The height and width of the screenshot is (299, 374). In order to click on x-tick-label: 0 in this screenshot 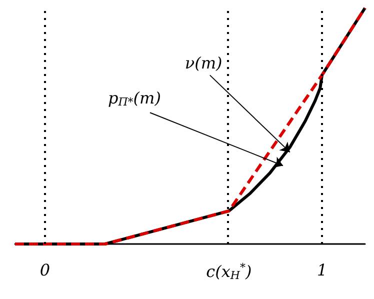, I will do `click(45, 270)`.